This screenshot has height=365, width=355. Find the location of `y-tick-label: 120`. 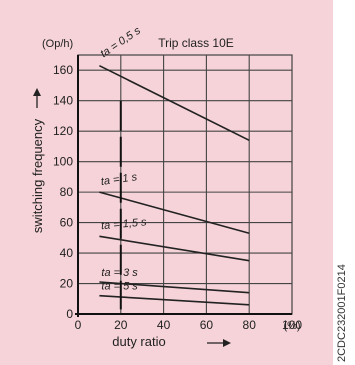

y-tick-label: 120 is located at coordinates (63, 131).